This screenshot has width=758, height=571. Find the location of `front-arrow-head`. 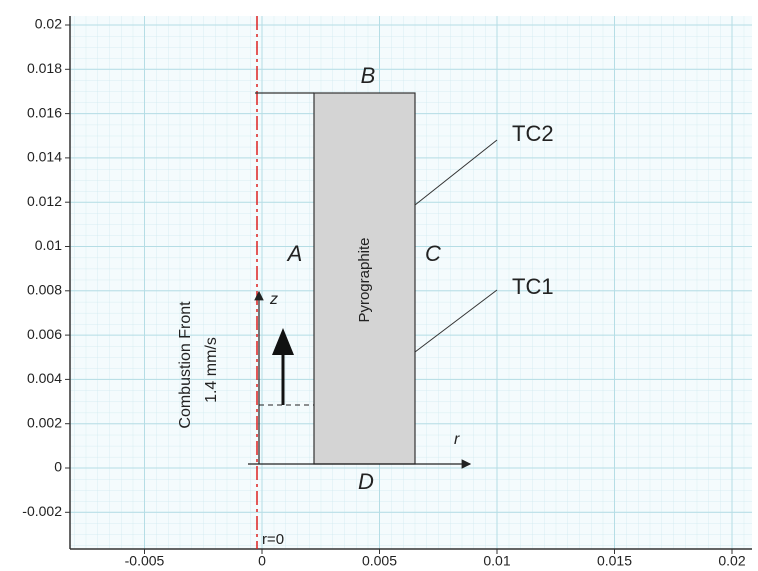

front-arrow-head is located at coordinates (283, 341).